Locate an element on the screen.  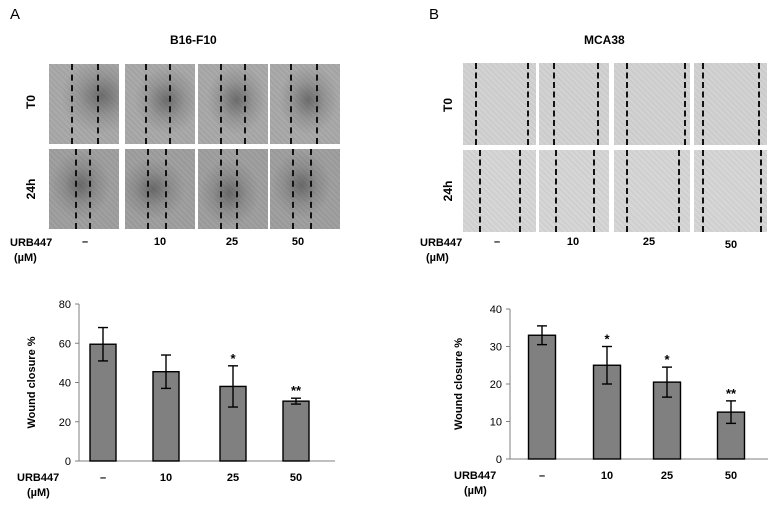
panel-title-b16f10: B16-F10 is located at coordinates (193, 40).